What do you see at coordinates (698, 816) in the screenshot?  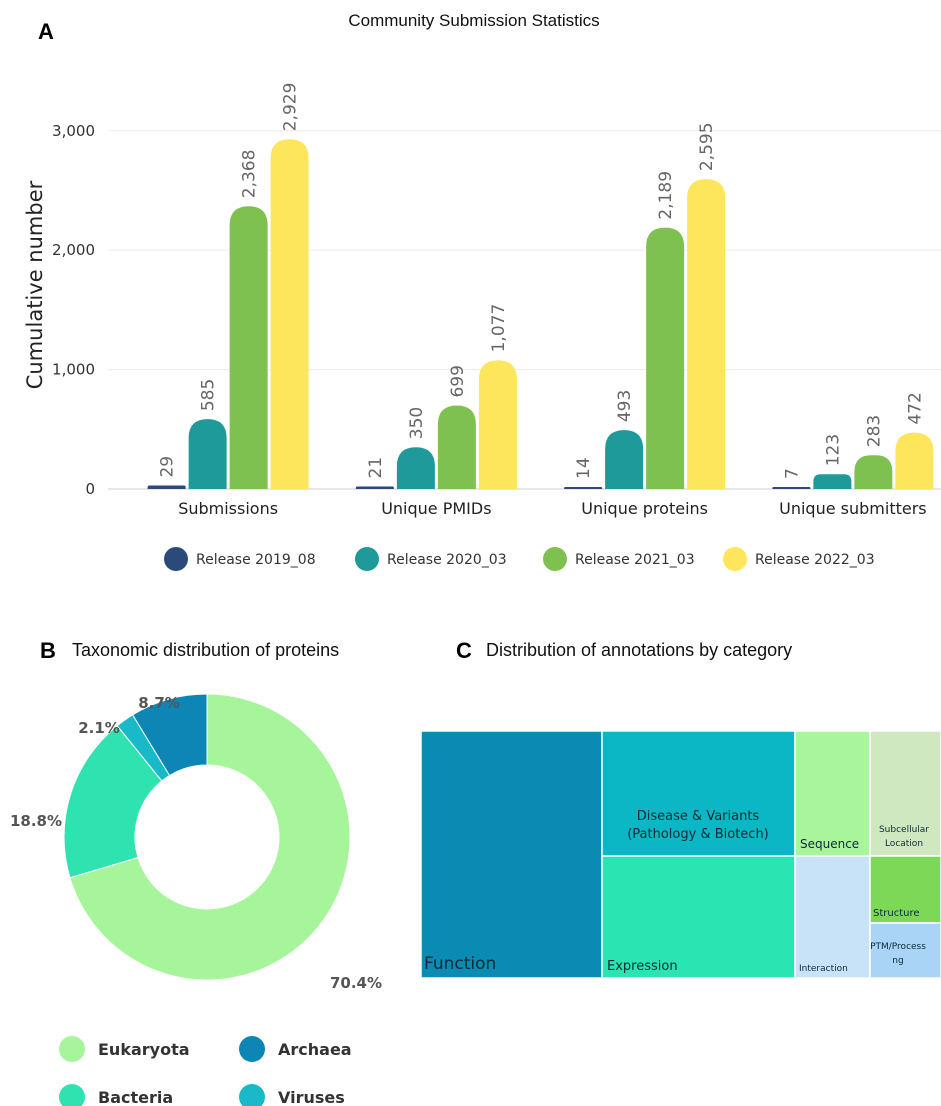 I see `treemap-label: Disease & Variants` at bounding box center [698, 816].